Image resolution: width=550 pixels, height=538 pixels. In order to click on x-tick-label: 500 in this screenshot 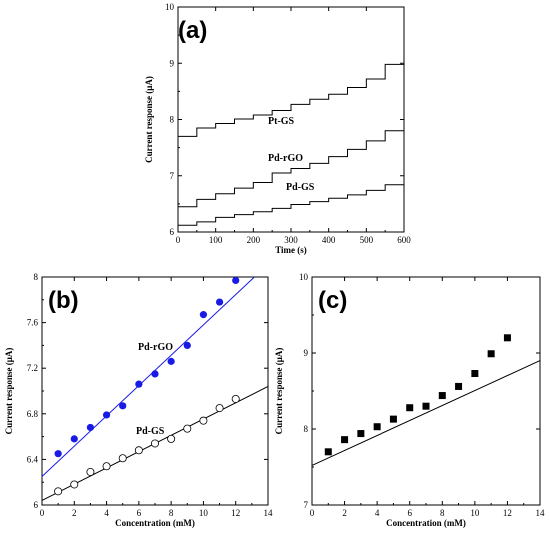, I will do `click(367, 240)`.